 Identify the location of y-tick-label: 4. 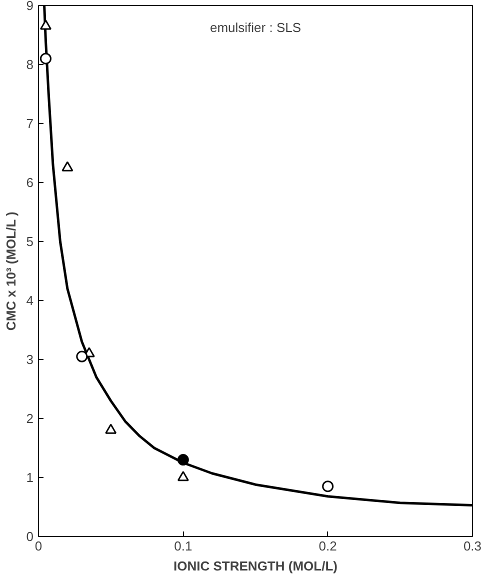
(30, 300).